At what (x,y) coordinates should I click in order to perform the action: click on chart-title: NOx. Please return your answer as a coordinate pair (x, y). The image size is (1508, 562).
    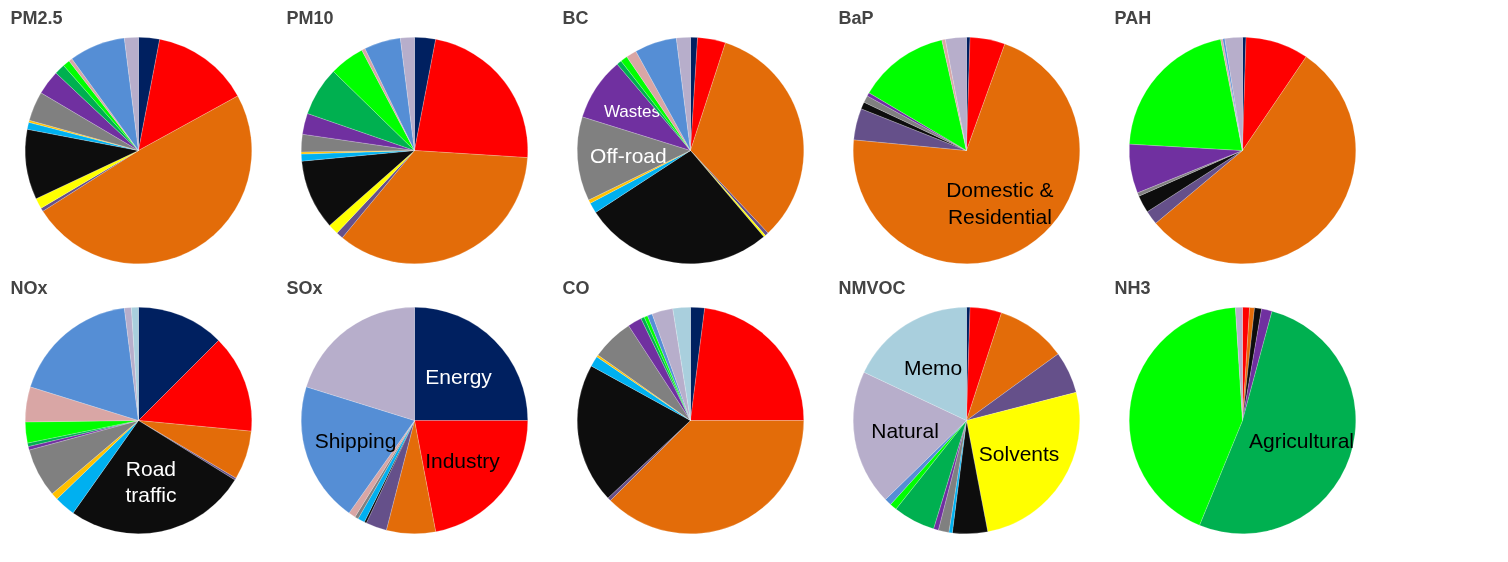
    Looking at the image, I should click on (29, 287).